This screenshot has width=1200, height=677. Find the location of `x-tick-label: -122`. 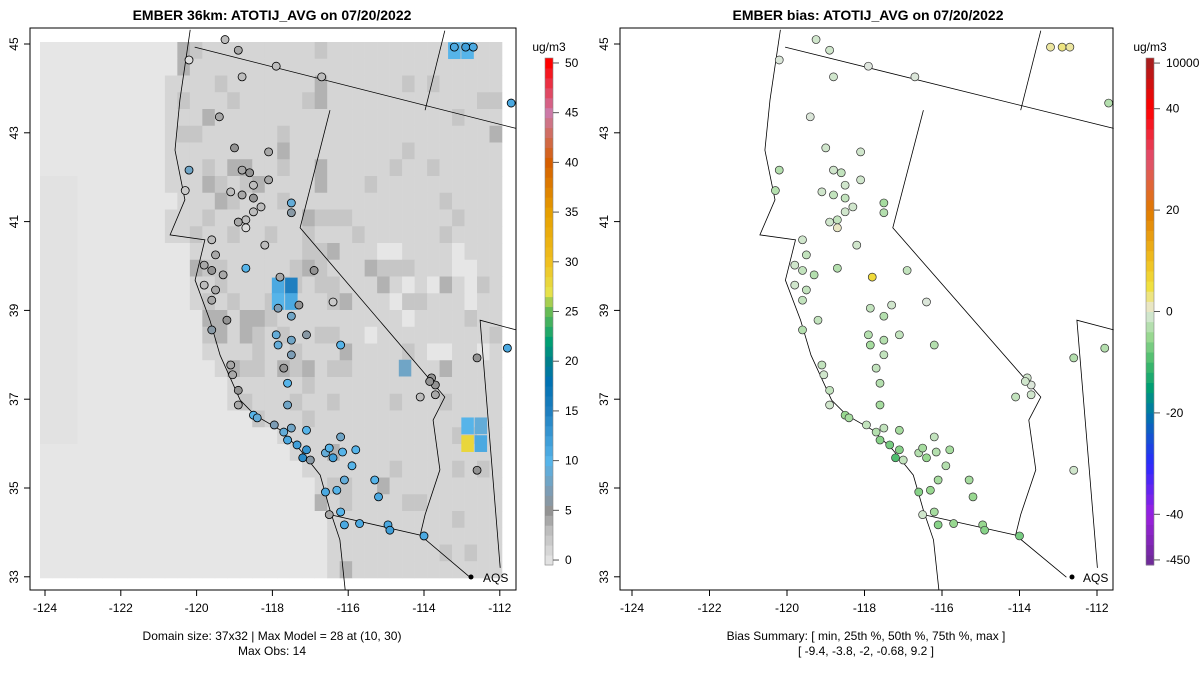

x-tick-label: -122 is located at coordinates (709, 608).